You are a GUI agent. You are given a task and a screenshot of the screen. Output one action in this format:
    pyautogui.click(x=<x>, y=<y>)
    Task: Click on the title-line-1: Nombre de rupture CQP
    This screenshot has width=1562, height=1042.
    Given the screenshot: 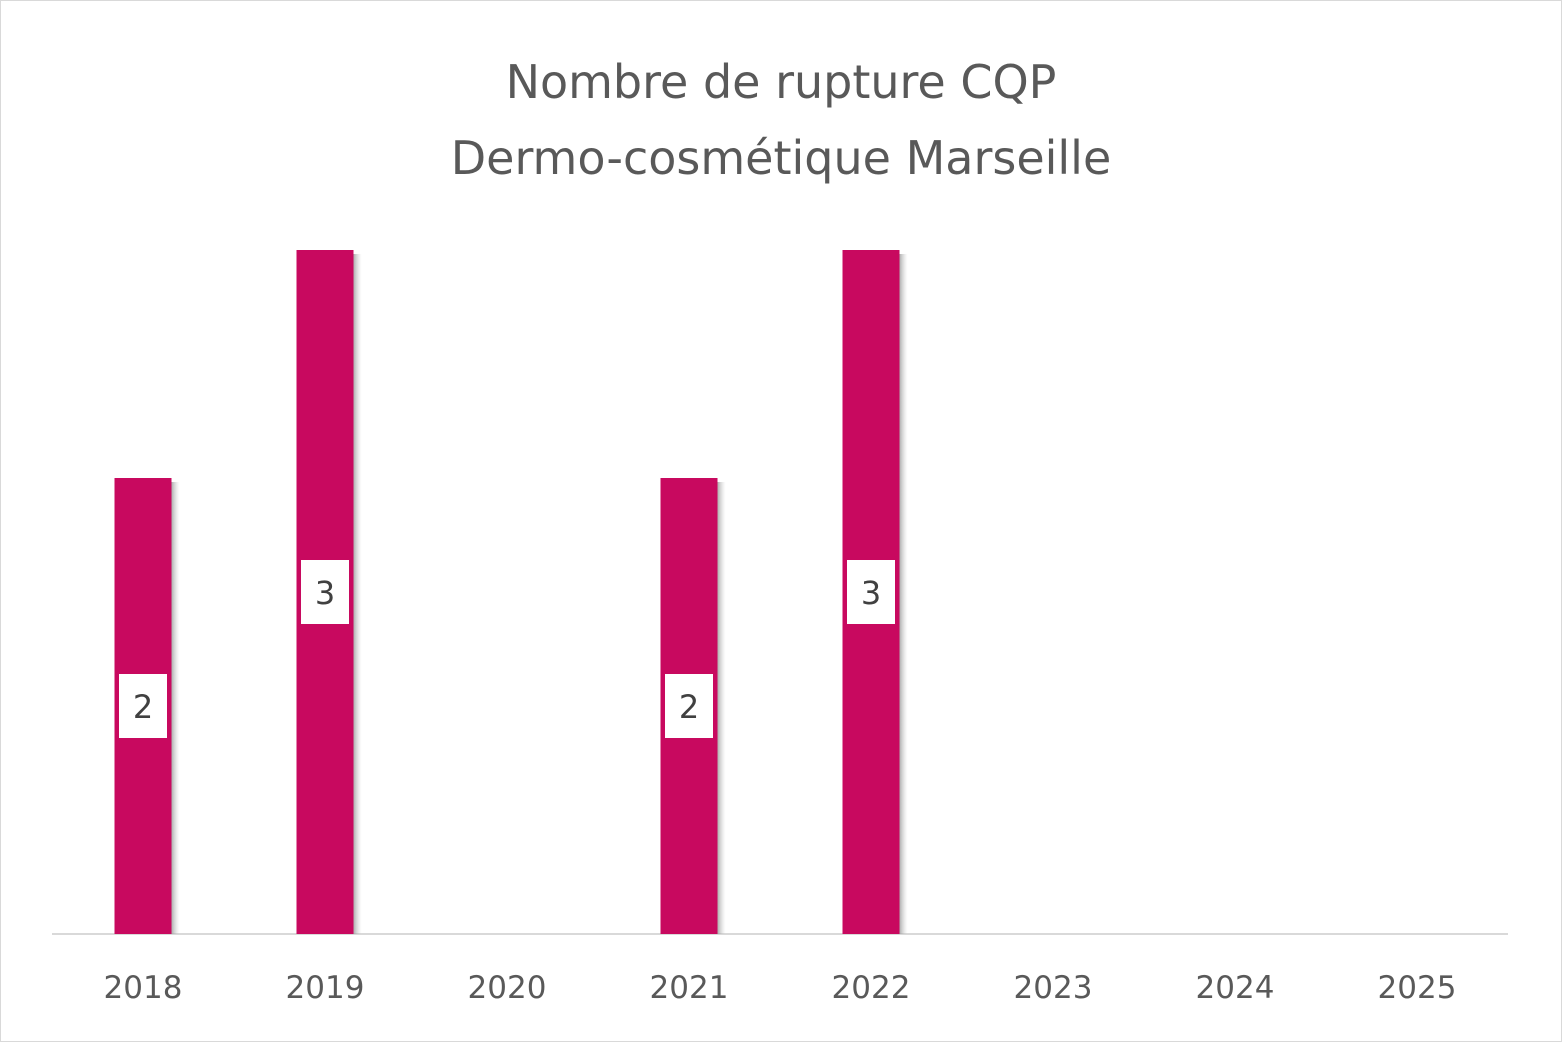 What is the action you would take?
    pyautogui.click(x=781, y=82)
    